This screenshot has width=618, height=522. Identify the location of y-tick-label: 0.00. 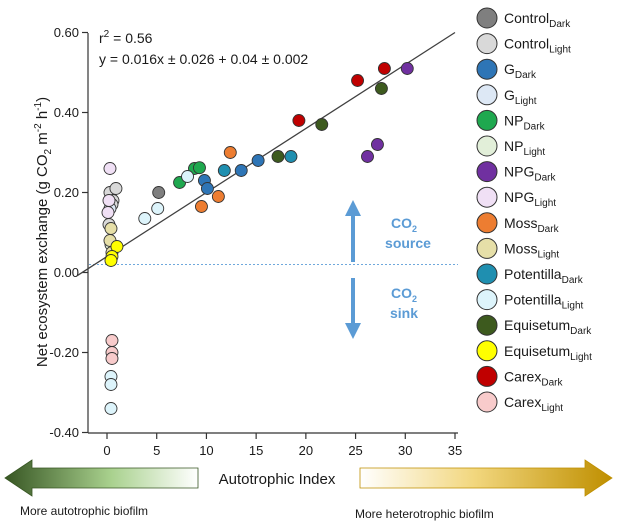
(66, 272).